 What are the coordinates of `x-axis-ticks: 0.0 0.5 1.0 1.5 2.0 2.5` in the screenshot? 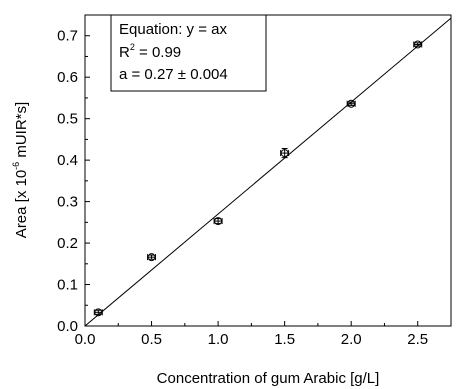 It's located at (251, 334).